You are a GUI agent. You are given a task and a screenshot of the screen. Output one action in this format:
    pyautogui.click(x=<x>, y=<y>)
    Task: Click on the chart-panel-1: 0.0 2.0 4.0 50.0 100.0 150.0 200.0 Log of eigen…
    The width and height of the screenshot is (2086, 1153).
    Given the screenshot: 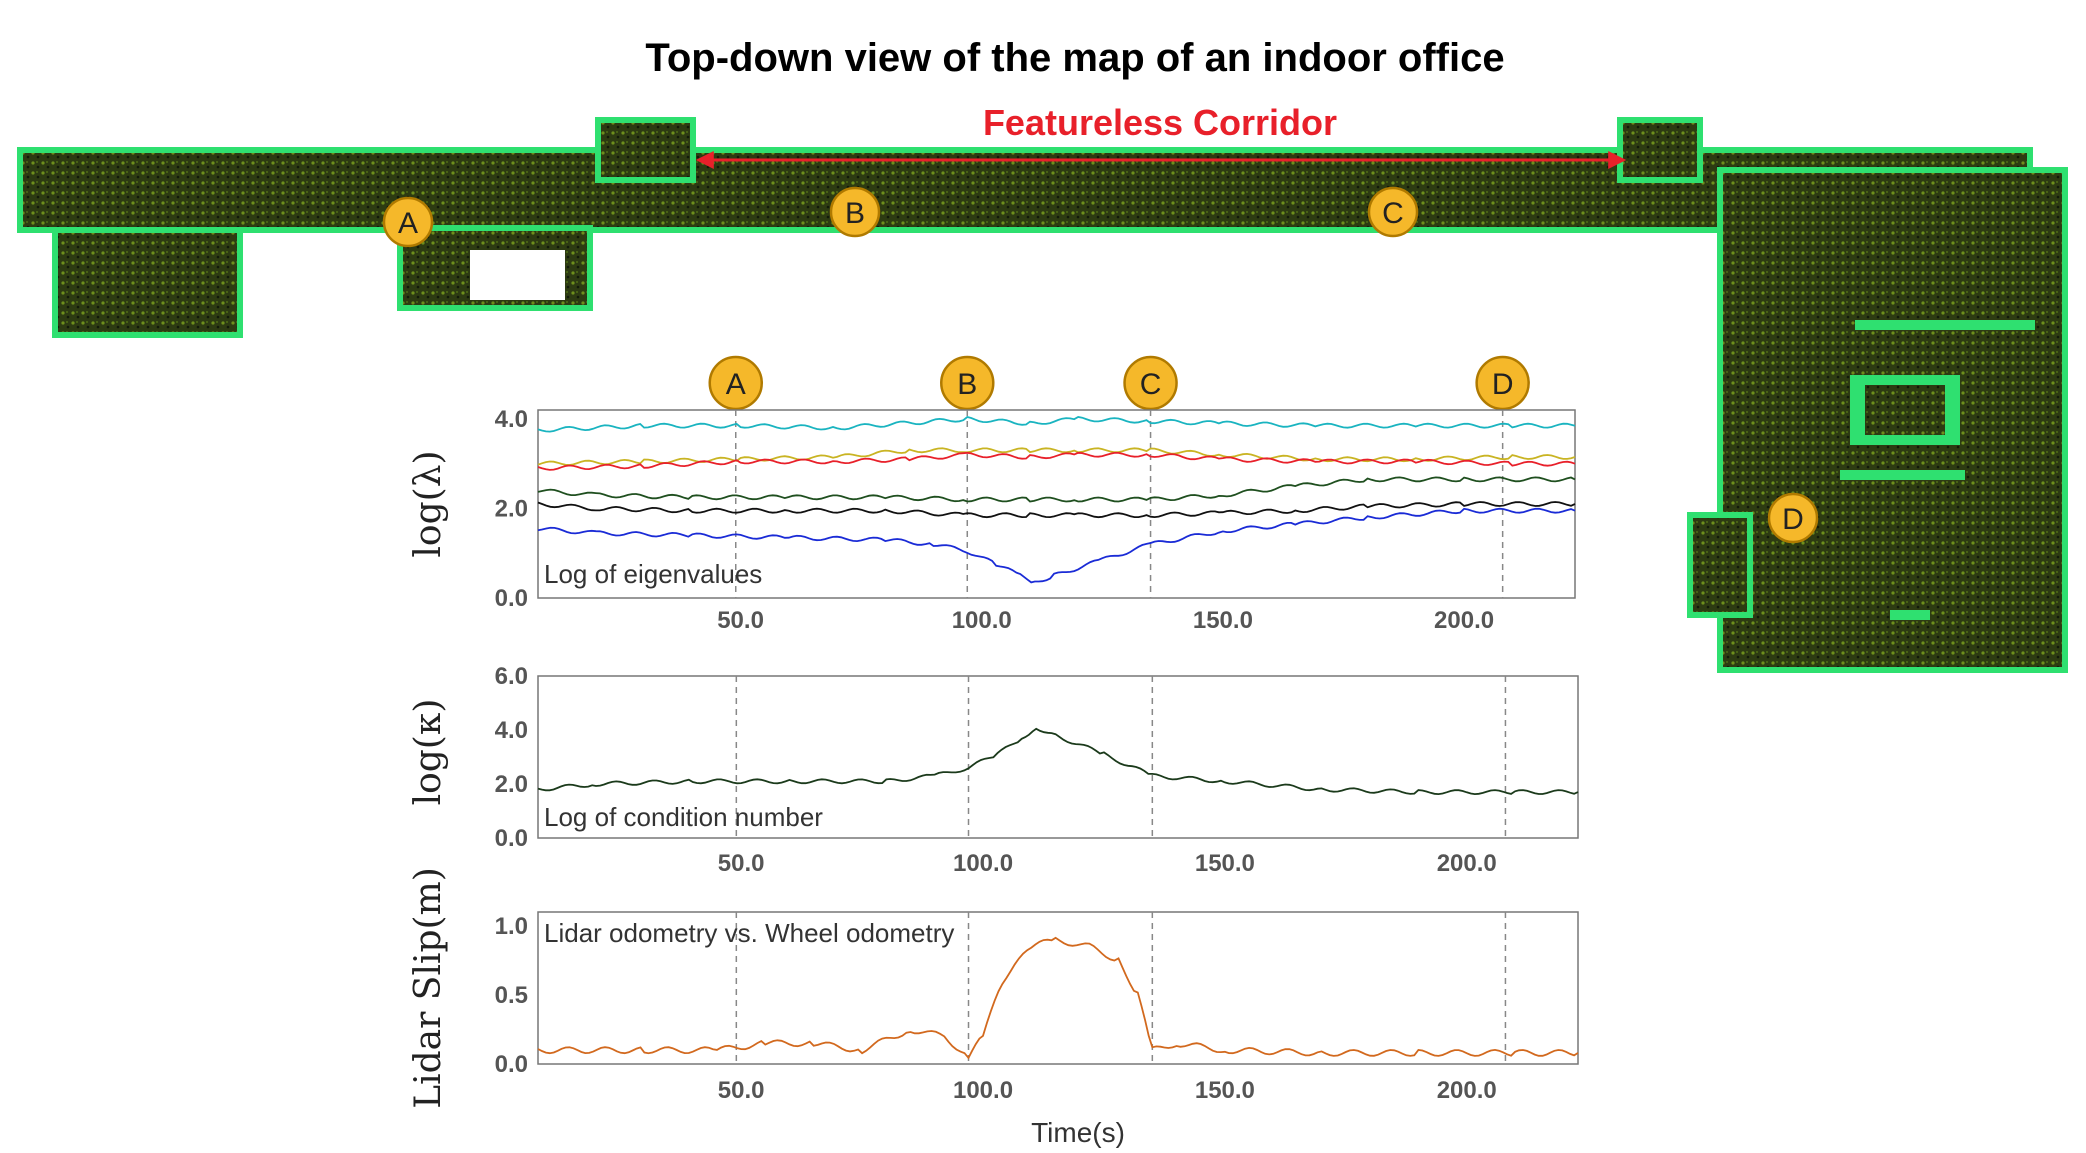 What is the action you would take?
    pyautogui.click(x=992, y=520)
    